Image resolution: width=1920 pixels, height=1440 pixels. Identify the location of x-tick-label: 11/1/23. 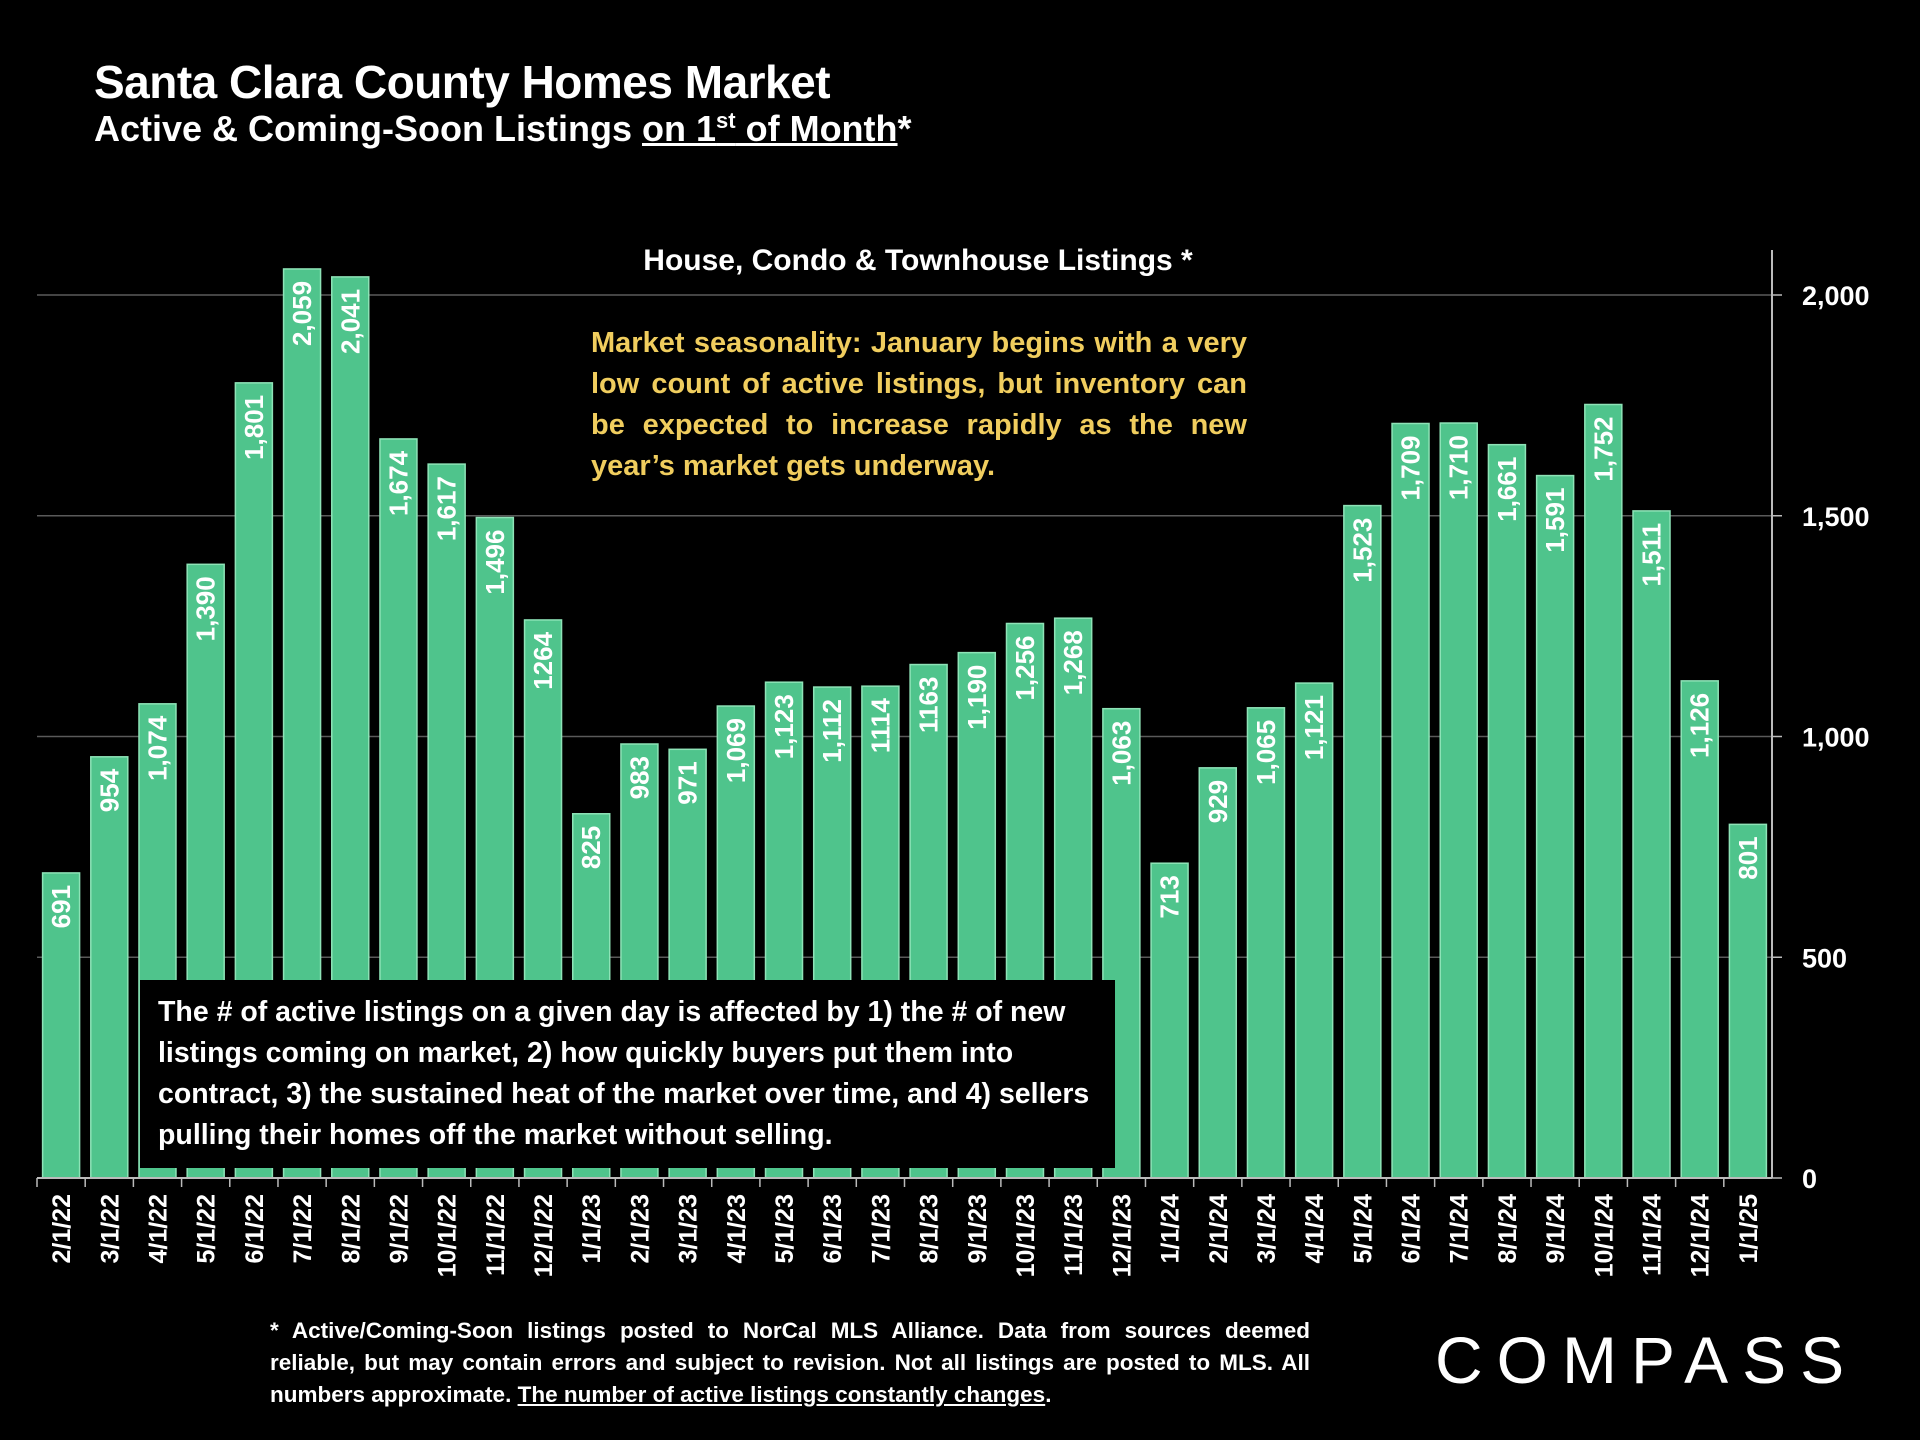
(1074, 1235).